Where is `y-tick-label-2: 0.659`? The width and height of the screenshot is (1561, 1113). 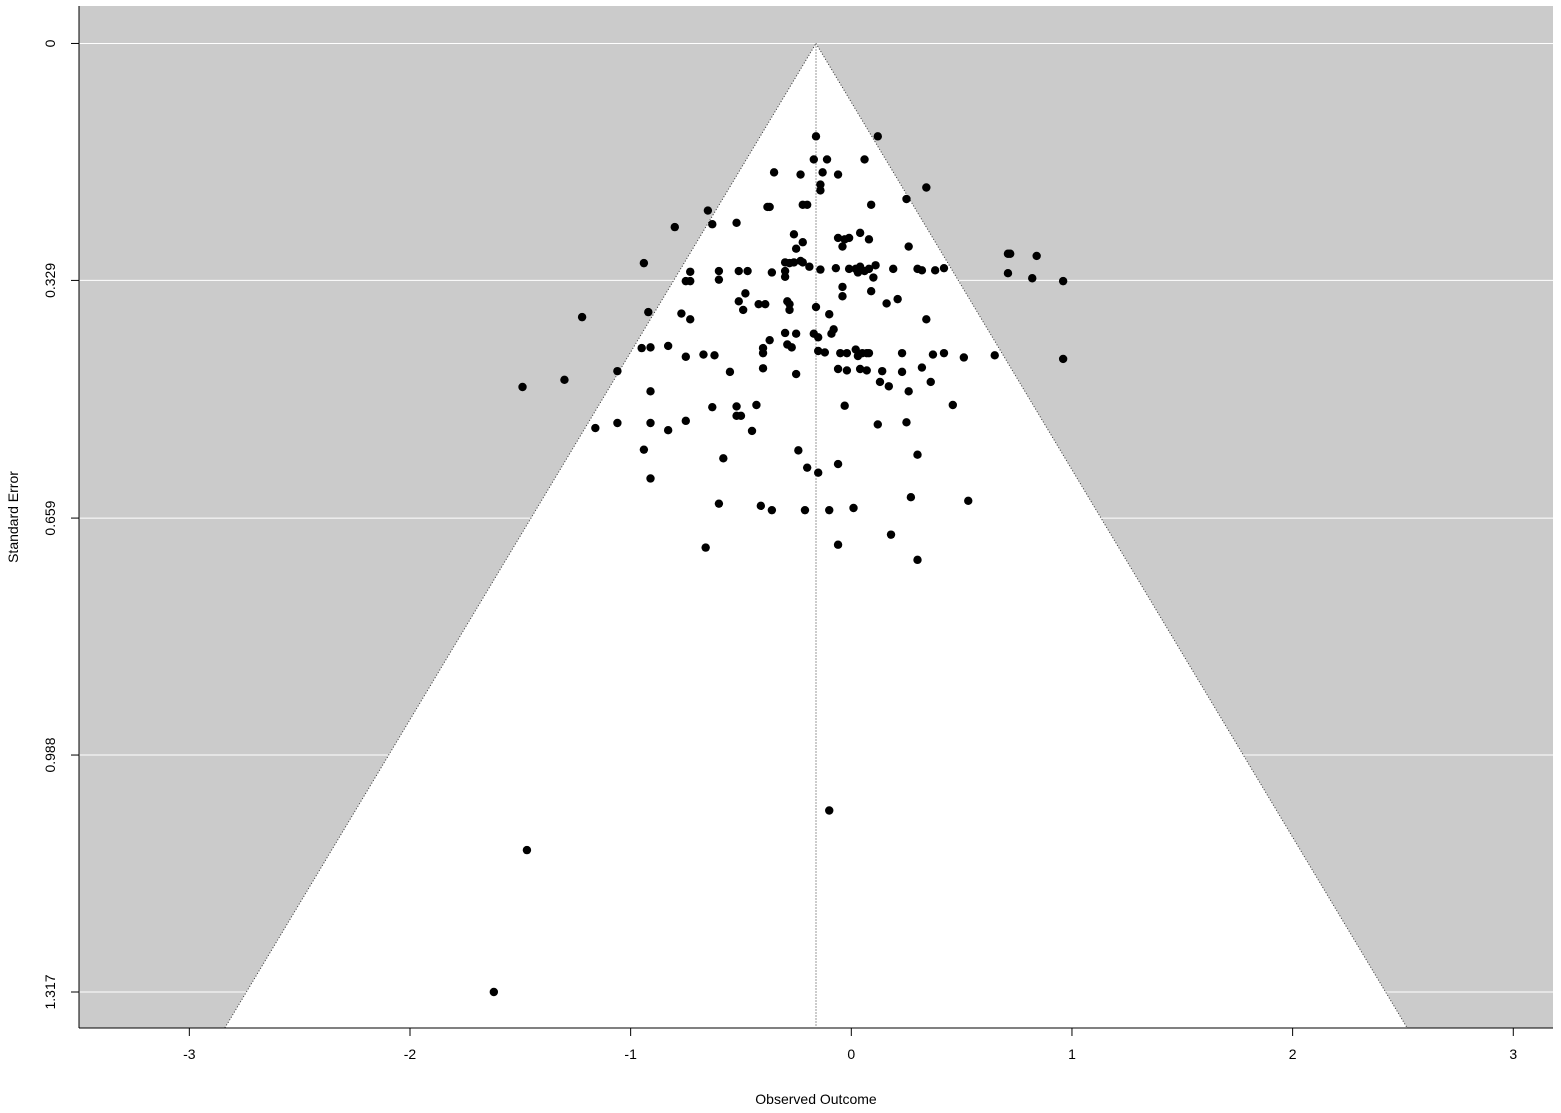
y-tick-label-2: 0.659 is located at coordinates (50, 517).